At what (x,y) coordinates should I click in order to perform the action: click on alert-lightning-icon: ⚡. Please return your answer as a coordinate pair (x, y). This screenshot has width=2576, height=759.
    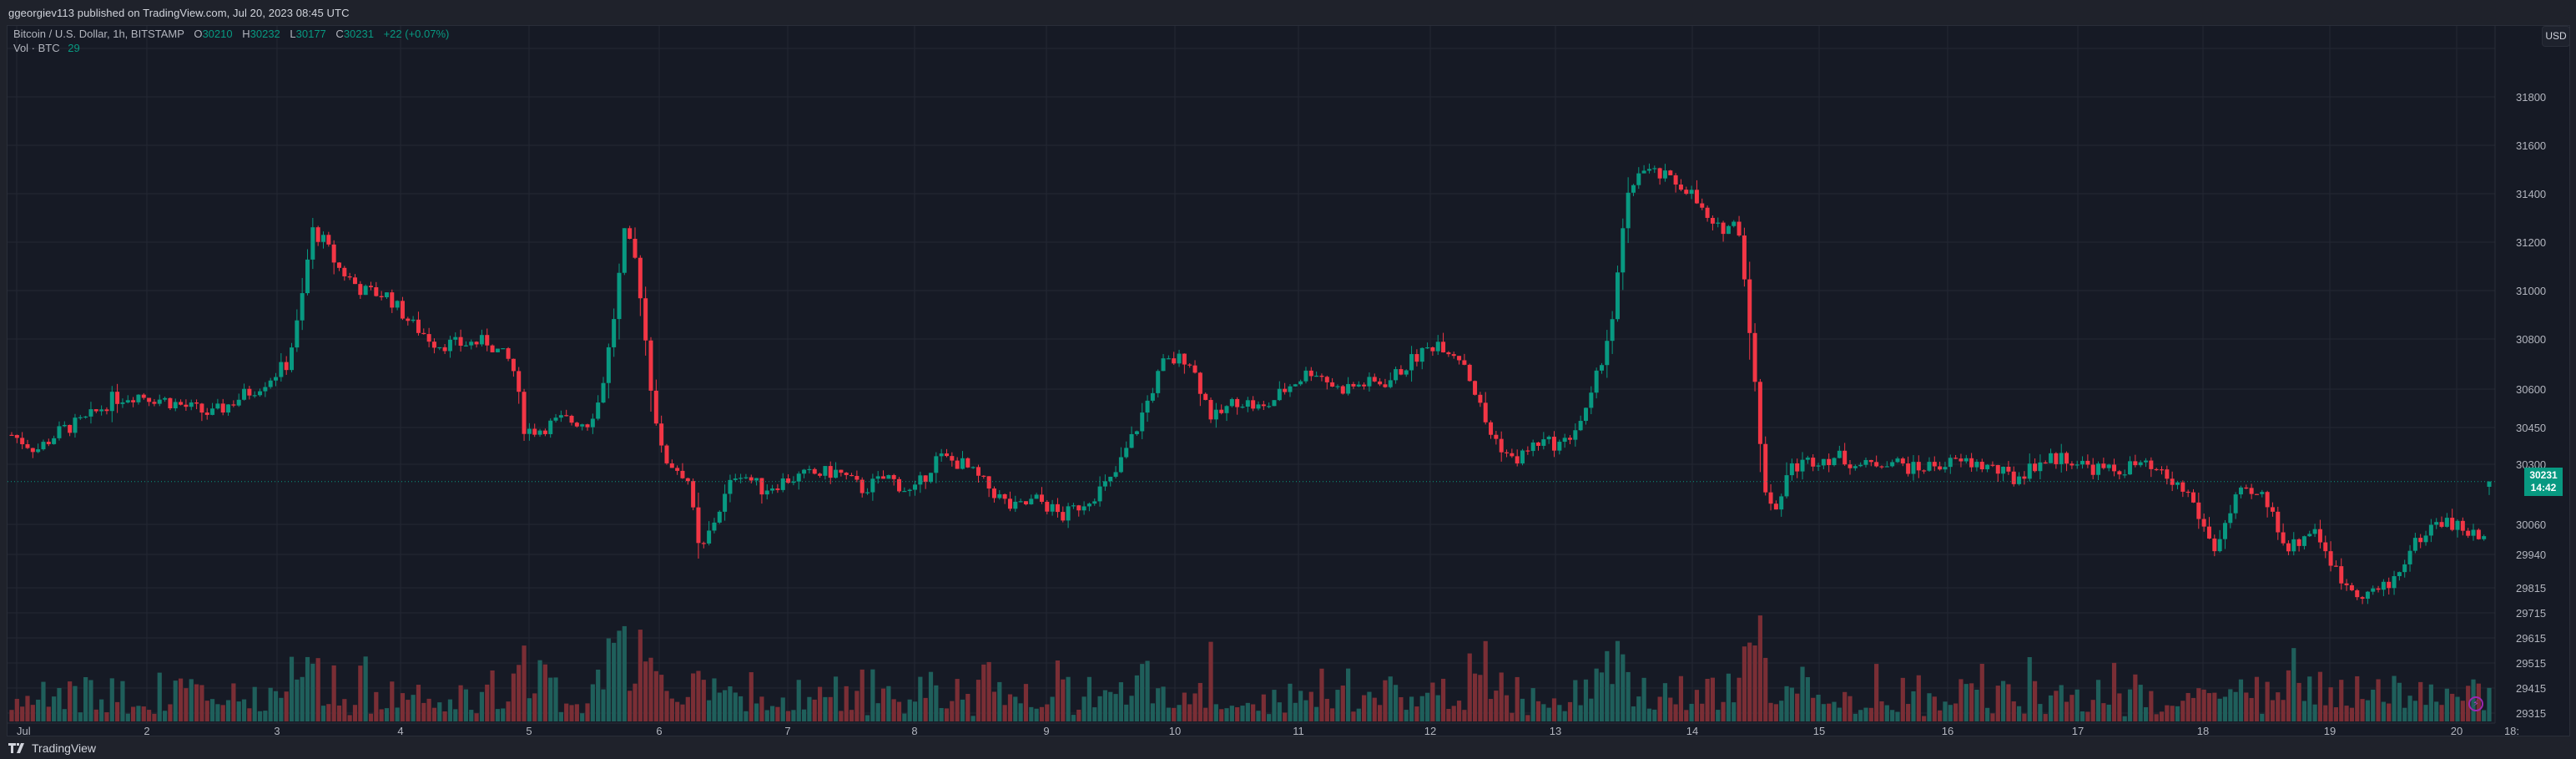
    Looking at the image, I should click on (2476, 703).